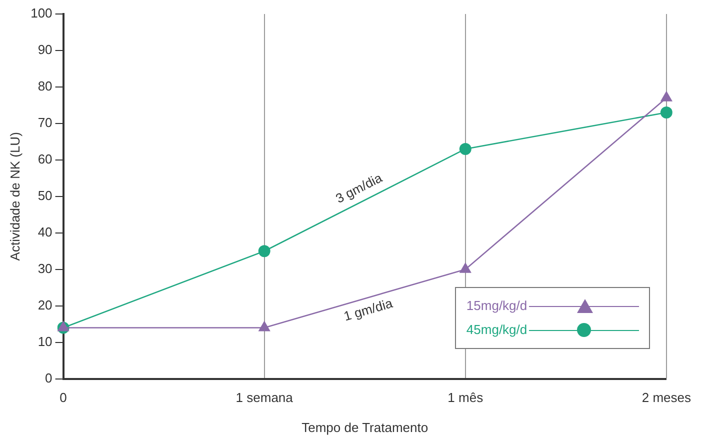 The height and width of the screenshot is (438, 703). What do you see at coordinates (45, 122) in the screenshot?
I see `y-tick-label: 70` at bounding box center [45, 122].